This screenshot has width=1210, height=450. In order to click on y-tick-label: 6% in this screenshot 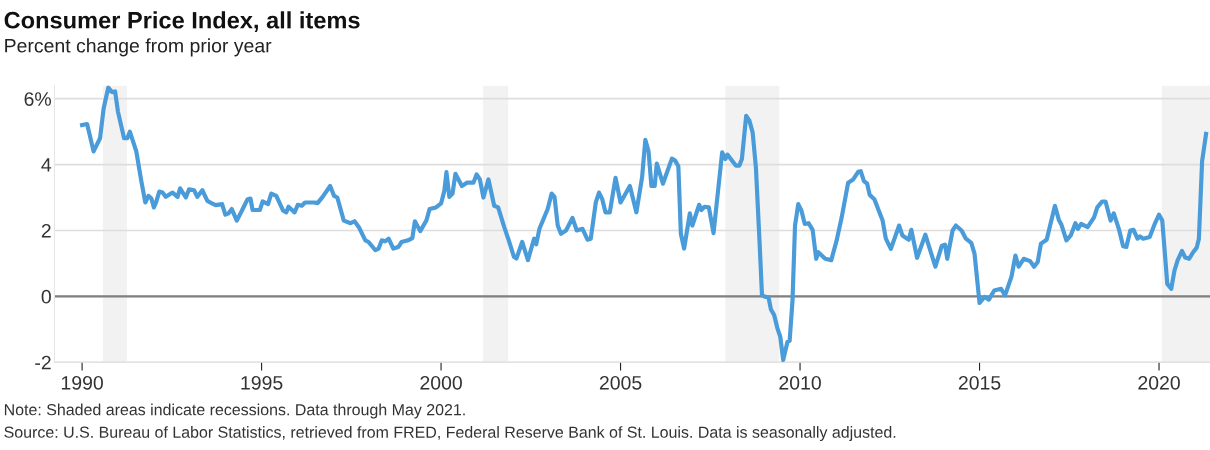, I will do `click(37, 99)`.